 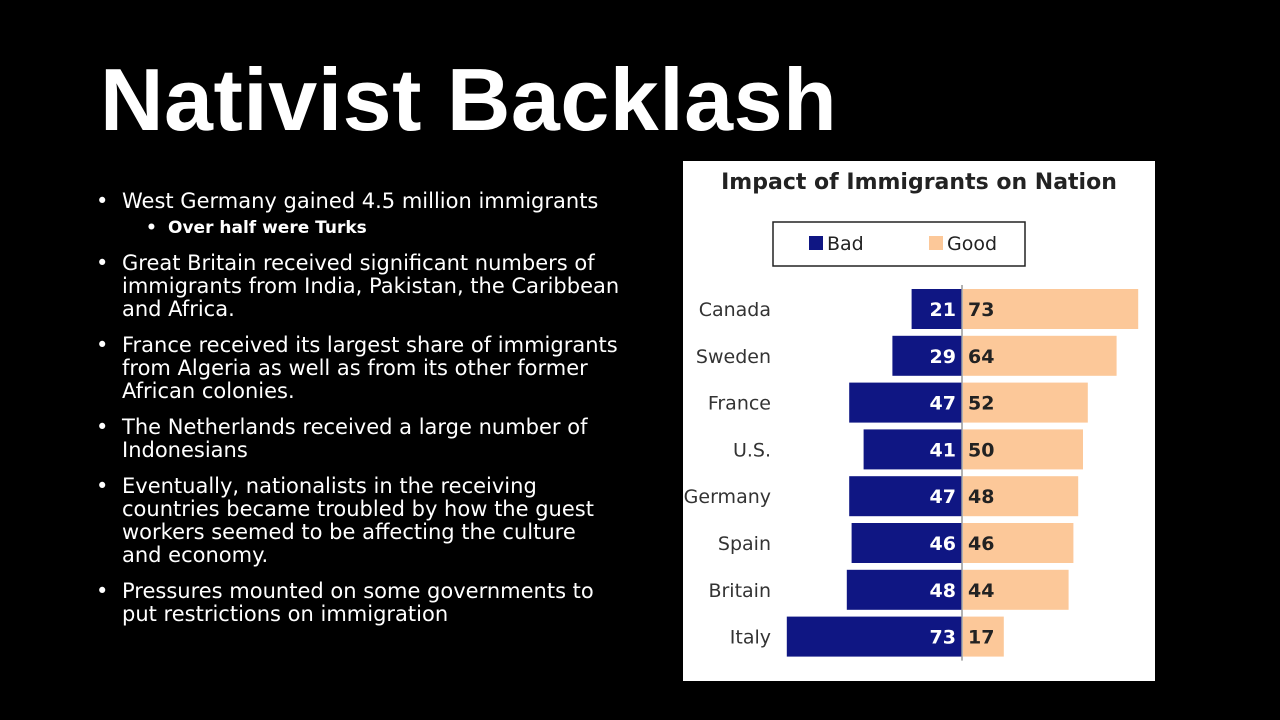 What do you see at coordinates (727, 497) in the screenshot?
I see `category-label: Germany` at bounding box center [727, 497].